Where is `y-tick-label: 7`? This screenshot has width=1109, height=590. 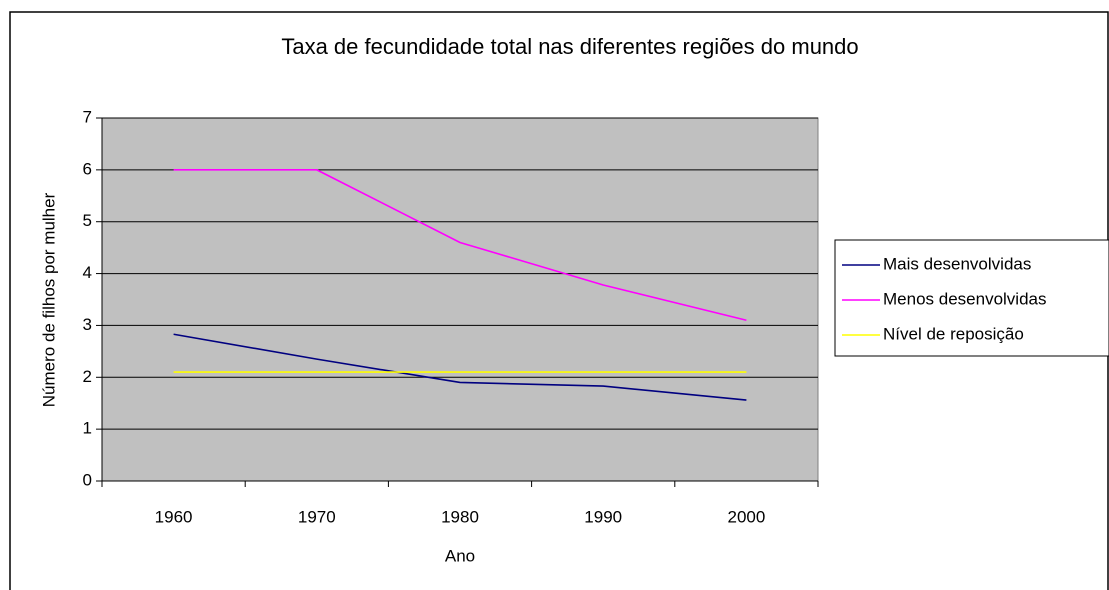 y-tick-label: 7 is located at coordinates (87, 116).